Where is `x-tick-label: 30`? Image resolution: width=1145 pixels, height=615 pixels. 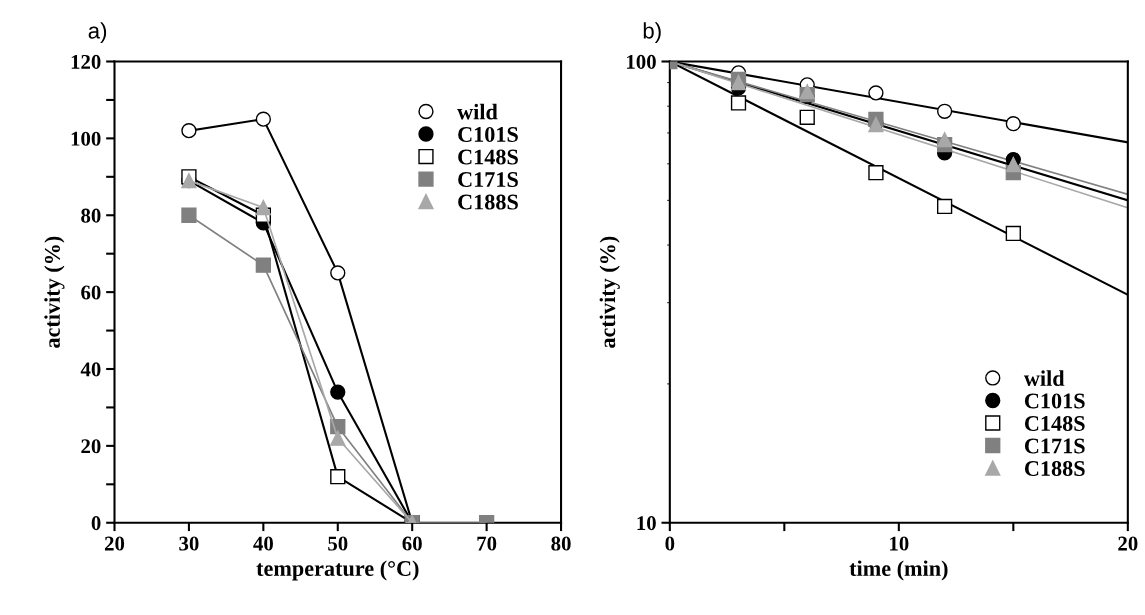
x-tick-label: 30 is located at coordinates (189, 543).